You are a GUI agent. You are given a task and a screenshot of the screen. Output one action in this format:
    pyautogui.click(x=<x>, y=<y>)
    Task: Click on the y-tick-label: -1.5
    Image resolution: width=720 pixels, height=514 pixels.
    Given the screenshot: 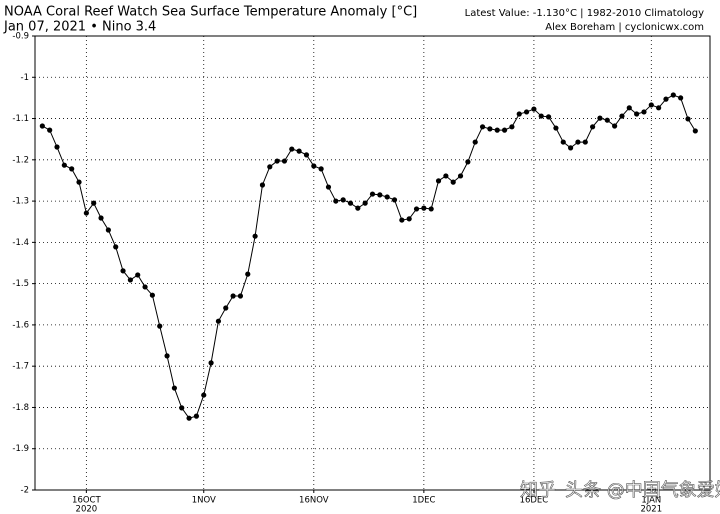 What is the action you would take?
    pyautogui.click(x=20, y=284)
    